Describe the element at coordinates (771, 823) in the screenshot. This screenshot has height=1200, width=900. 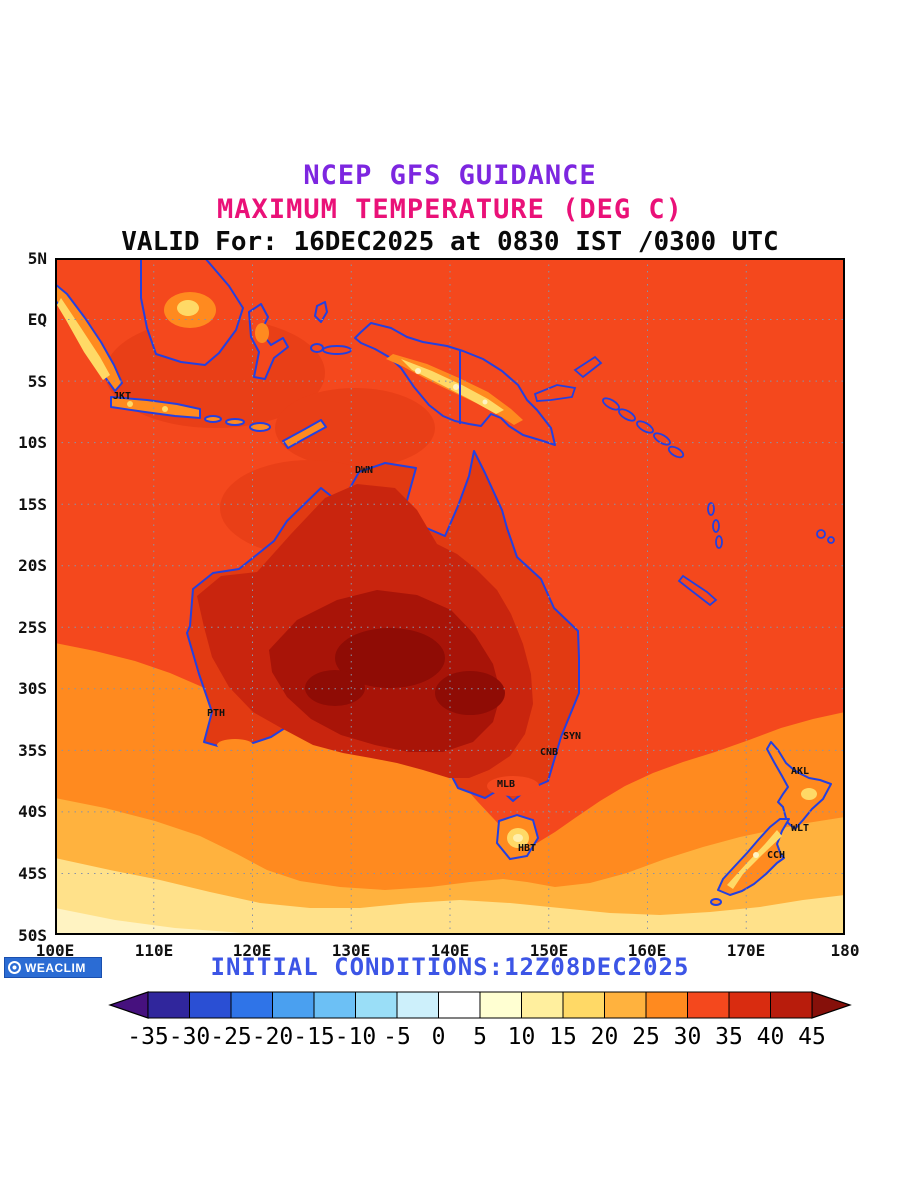
I see `new-zealand` at that location.